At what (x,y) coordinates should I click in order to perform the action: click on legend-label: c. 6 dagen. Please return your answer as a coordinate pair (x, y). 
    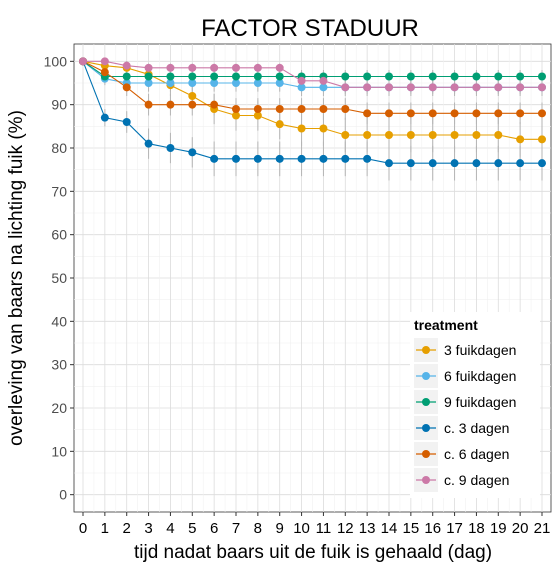
    Looking at the image, I should click on (476, 454).